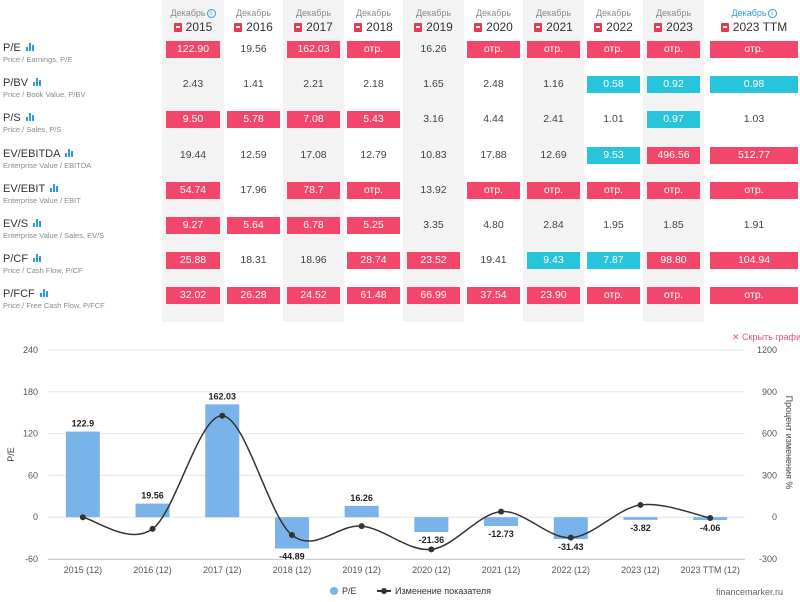 Image resolution: width=800 pixels, height=602 pixels. What do you see at coordinates (253, 260) in the screenshot?
I see `metric-cell: 18.31` at bounding box center [253, 260].